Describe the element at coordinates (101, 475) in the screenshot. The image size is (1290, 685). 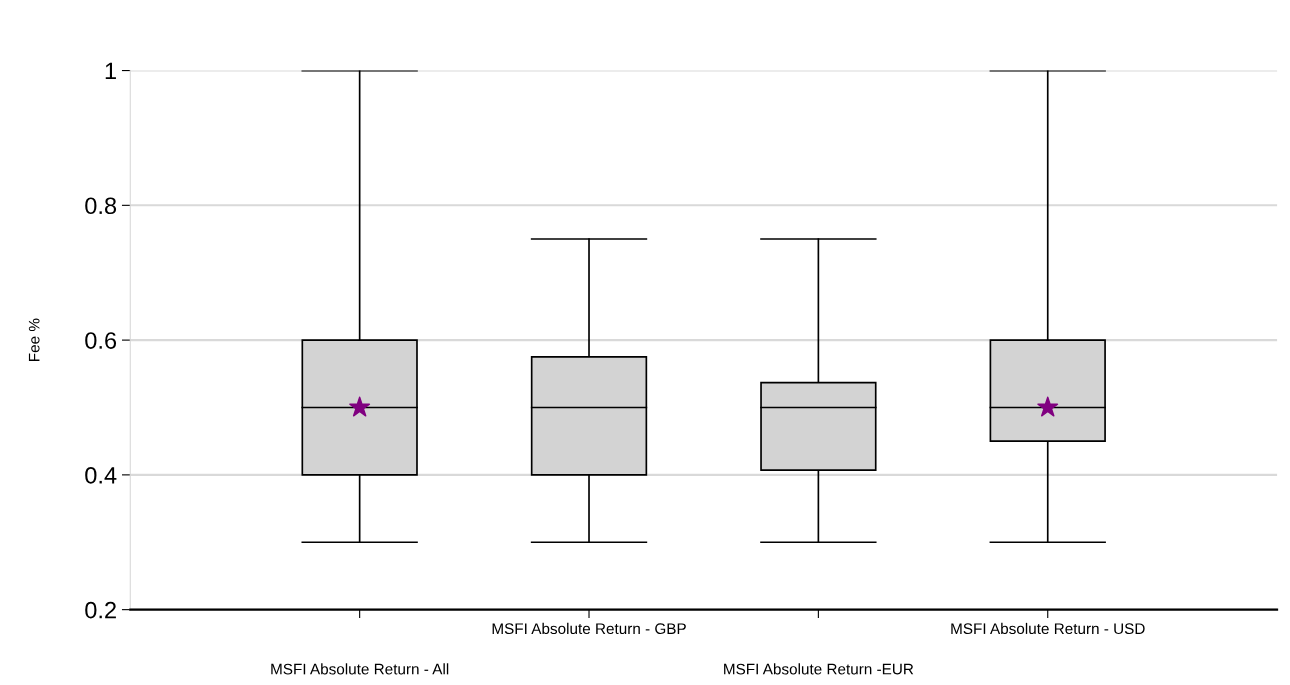
I see `y-tick-label: 0.4` at that location.